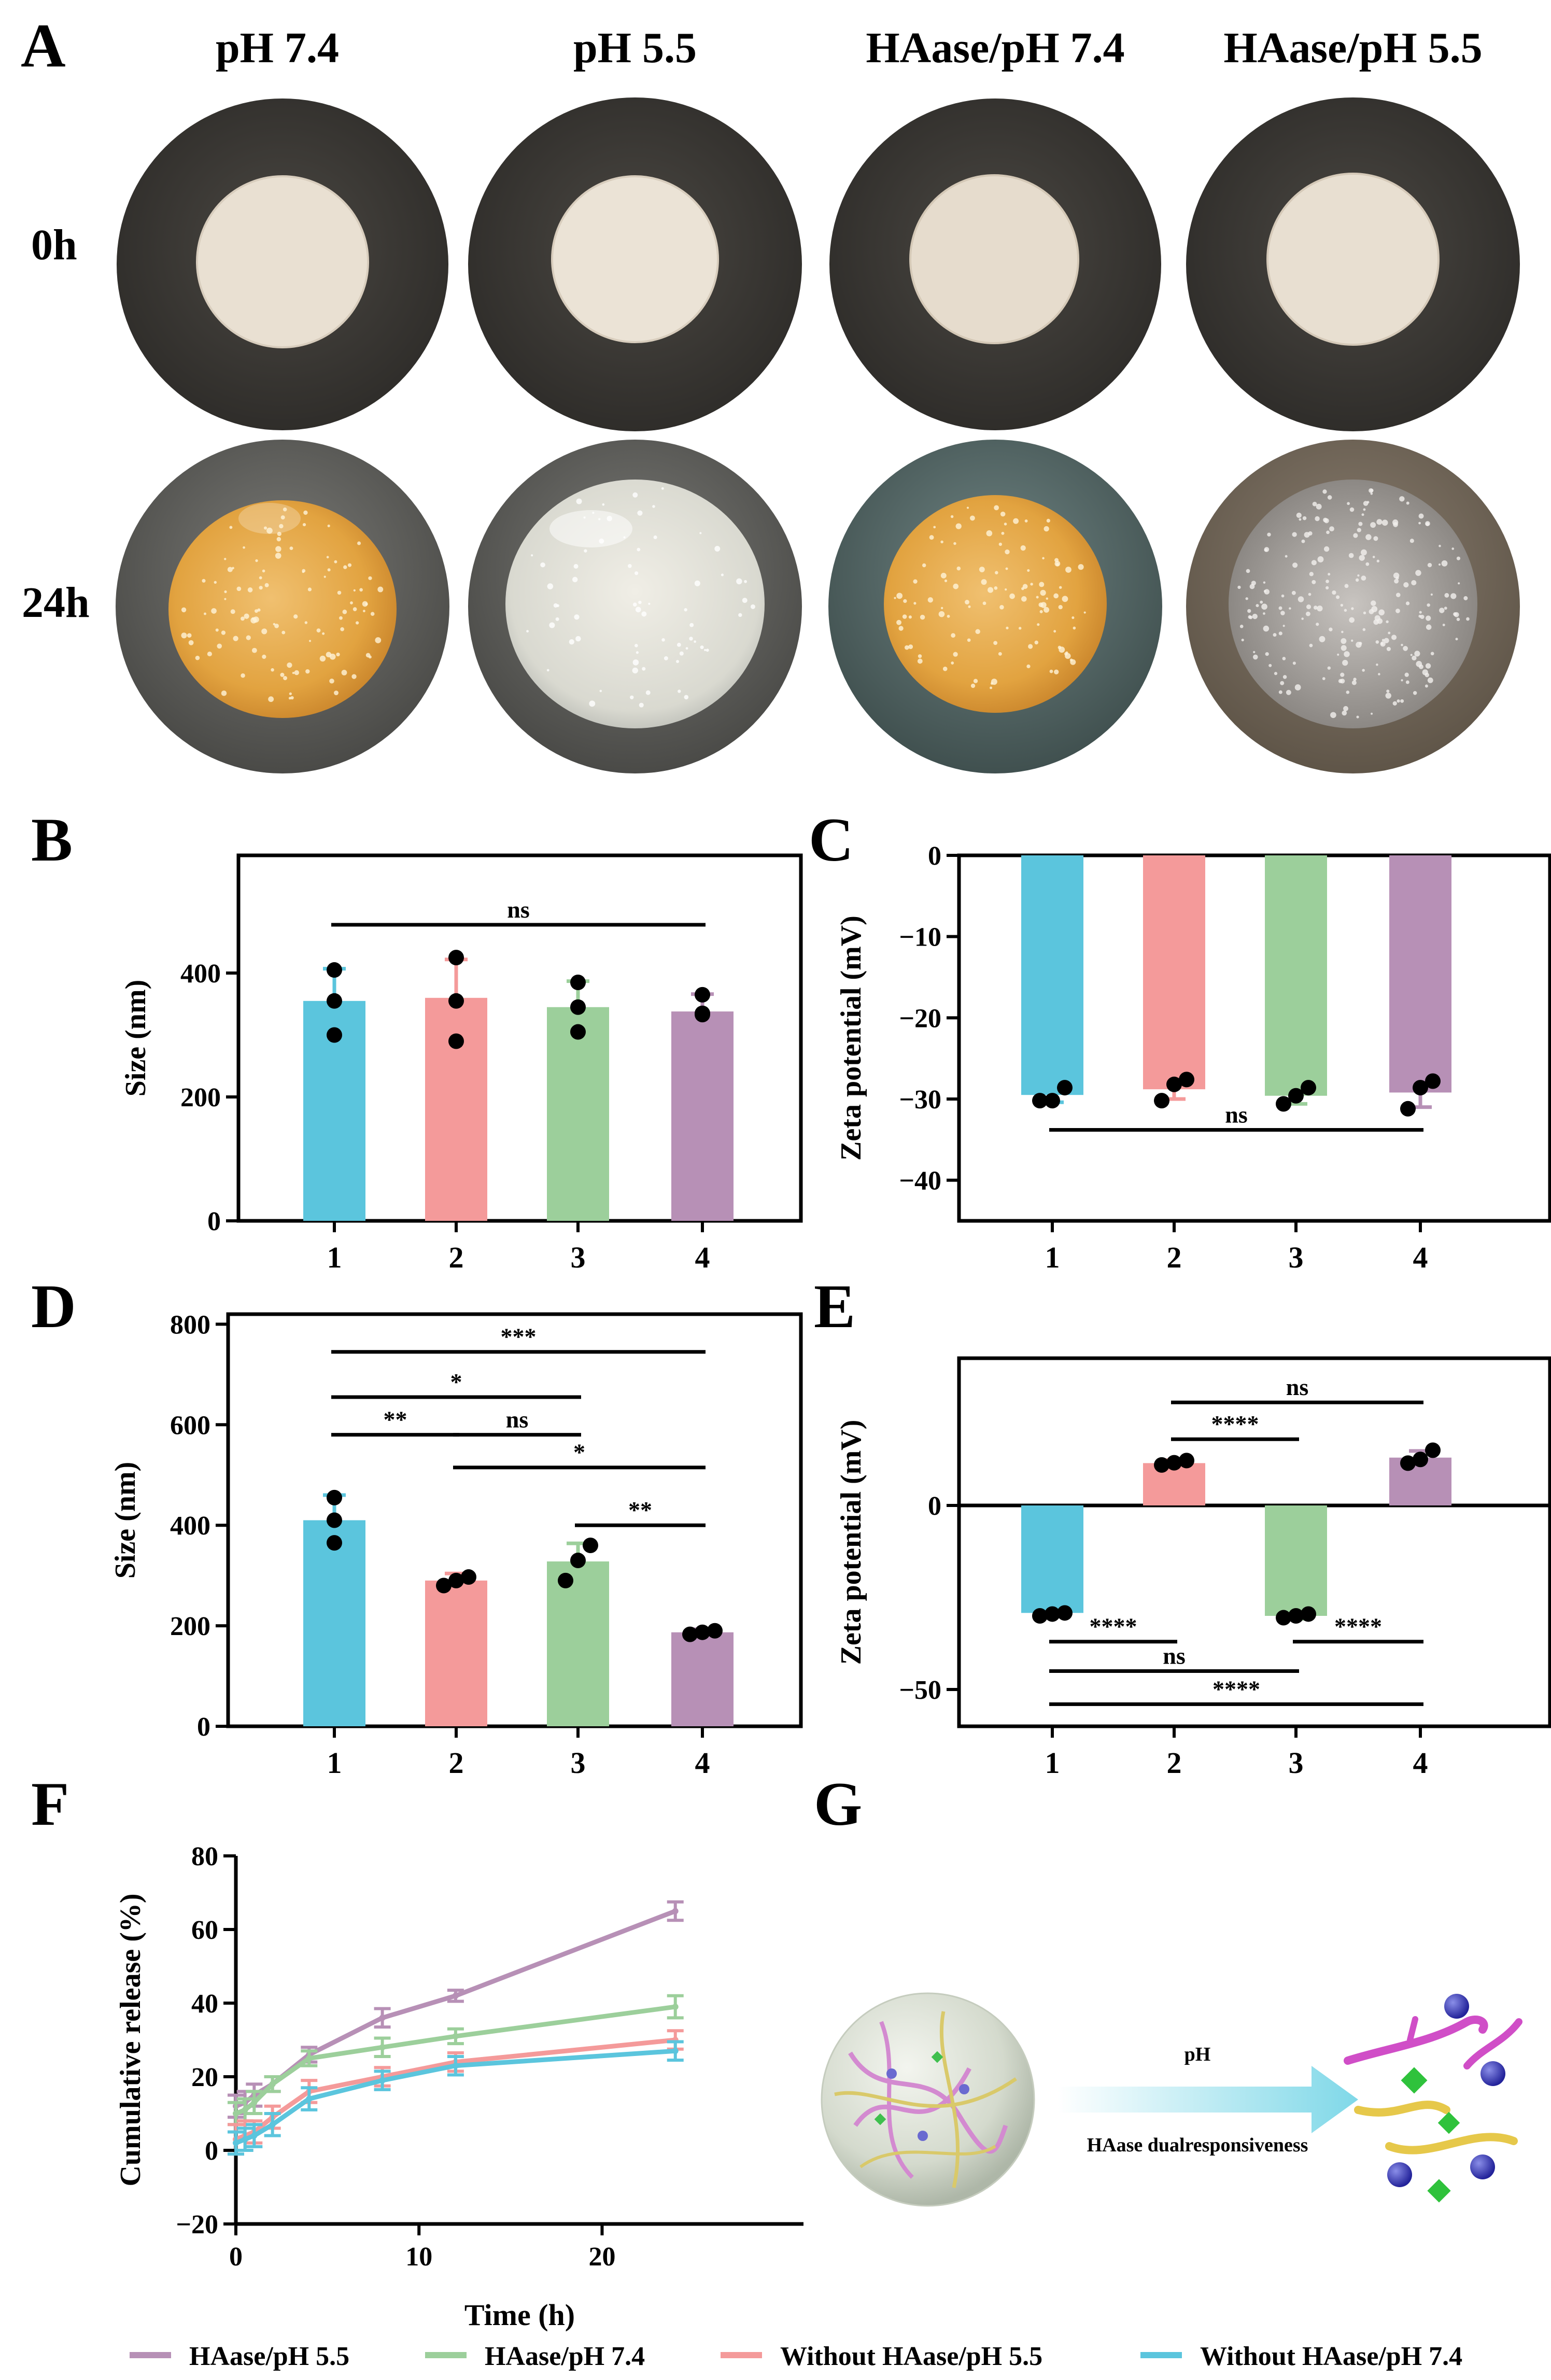  Describe the element at coordinates (579, 1452) in the screenshot. I see `significance-label: *` at that location.